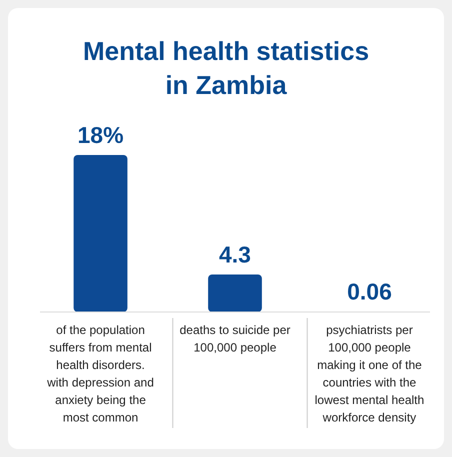  What do you see at coordinates (235, 338) in the screenshot?
I see `x-tick-label: deaths to suicide per 100,000 people` at bounding box center [235, 338].